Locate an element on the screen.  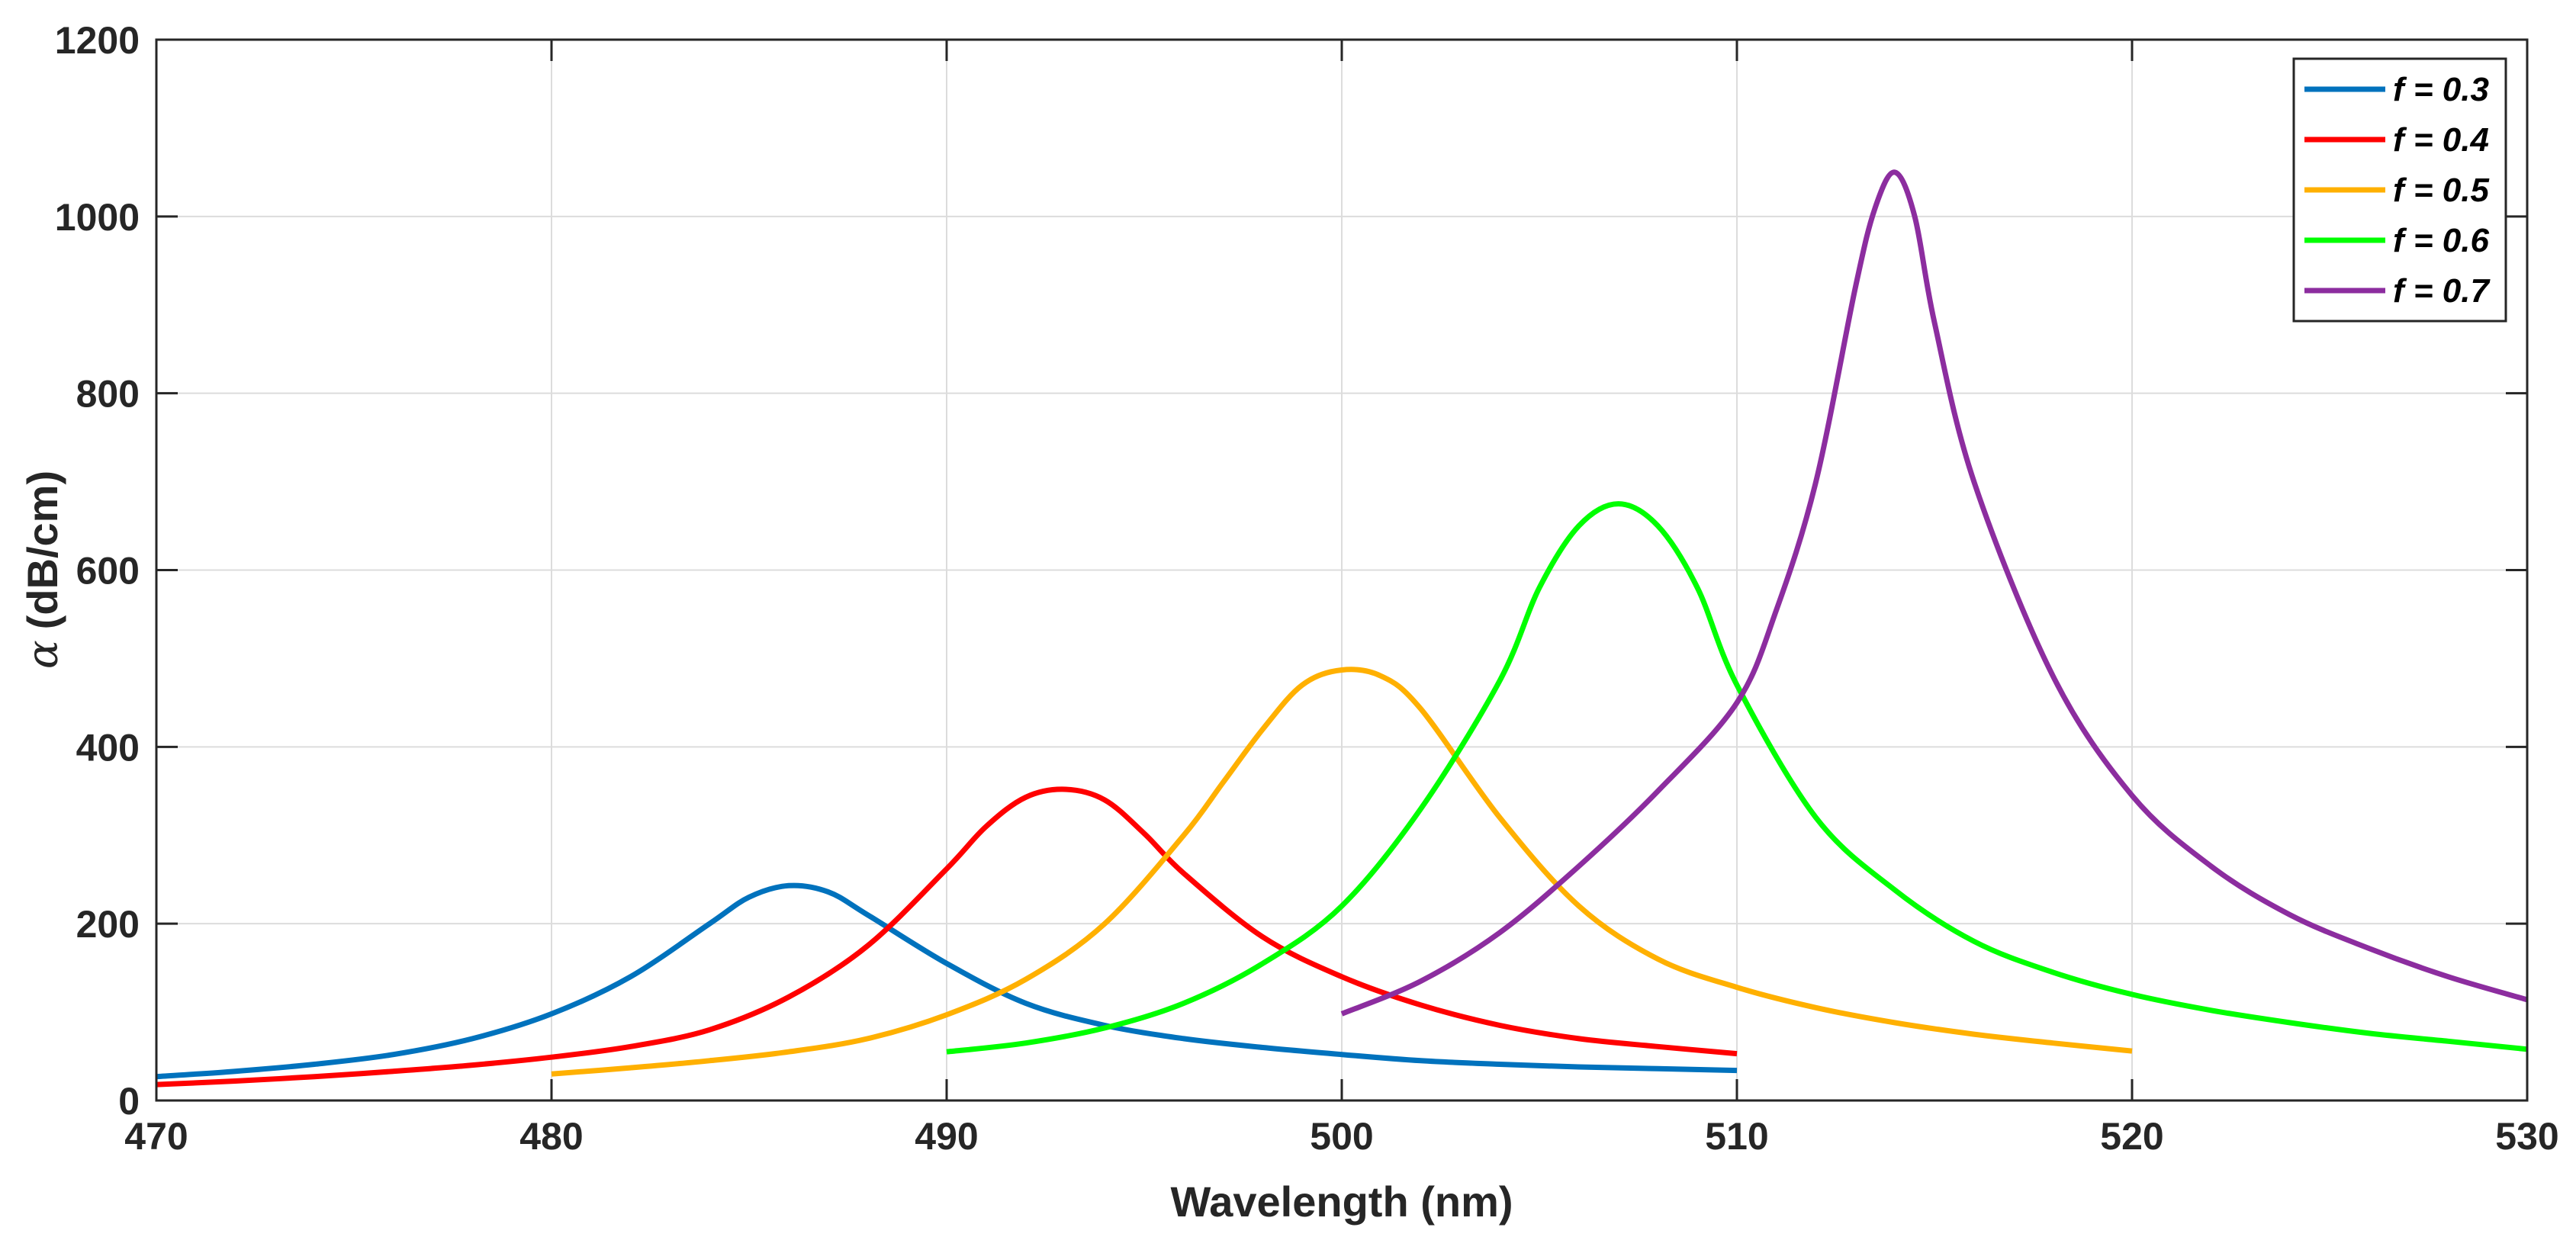
y-axis-title: α (dB/cm) is located at coordinates (43, 570).